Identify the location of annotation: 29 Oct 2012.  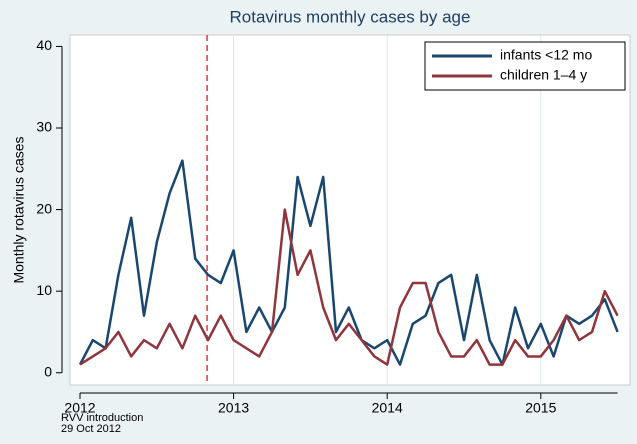
(91, 429).